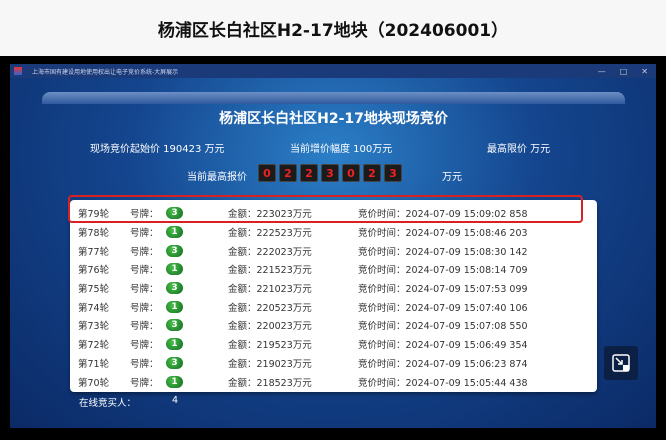 The height and width of the screenshot is (447, 666). I want to click on round: 第73轮, so click(94, 327).